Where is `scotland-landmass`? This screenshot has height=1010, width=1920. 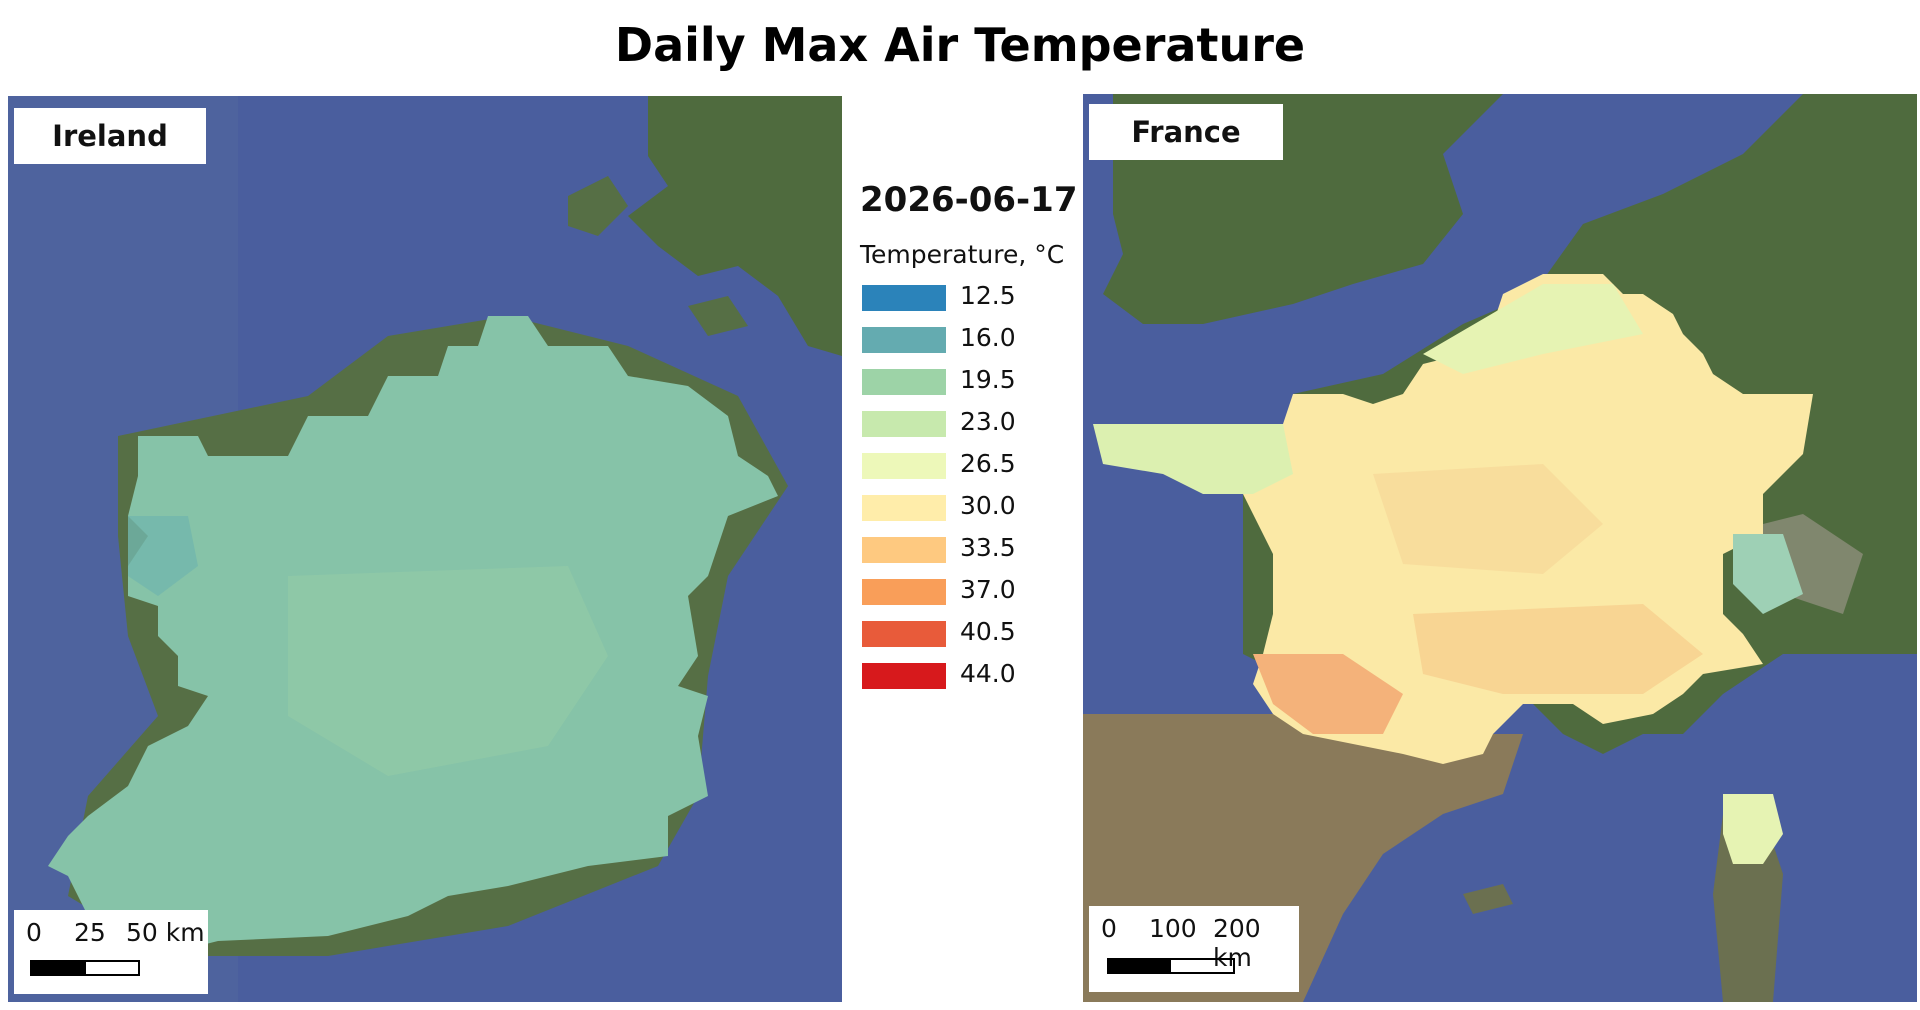 scotland-landmass is located at coordinates (735, 226).